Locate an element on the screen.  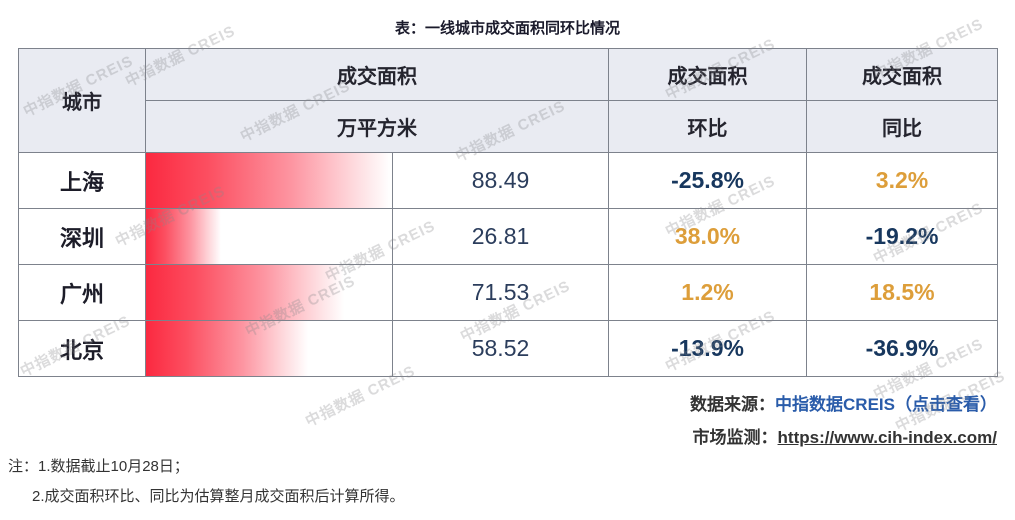
header-mom-label: 环比 is located at coordinates (707, 126).